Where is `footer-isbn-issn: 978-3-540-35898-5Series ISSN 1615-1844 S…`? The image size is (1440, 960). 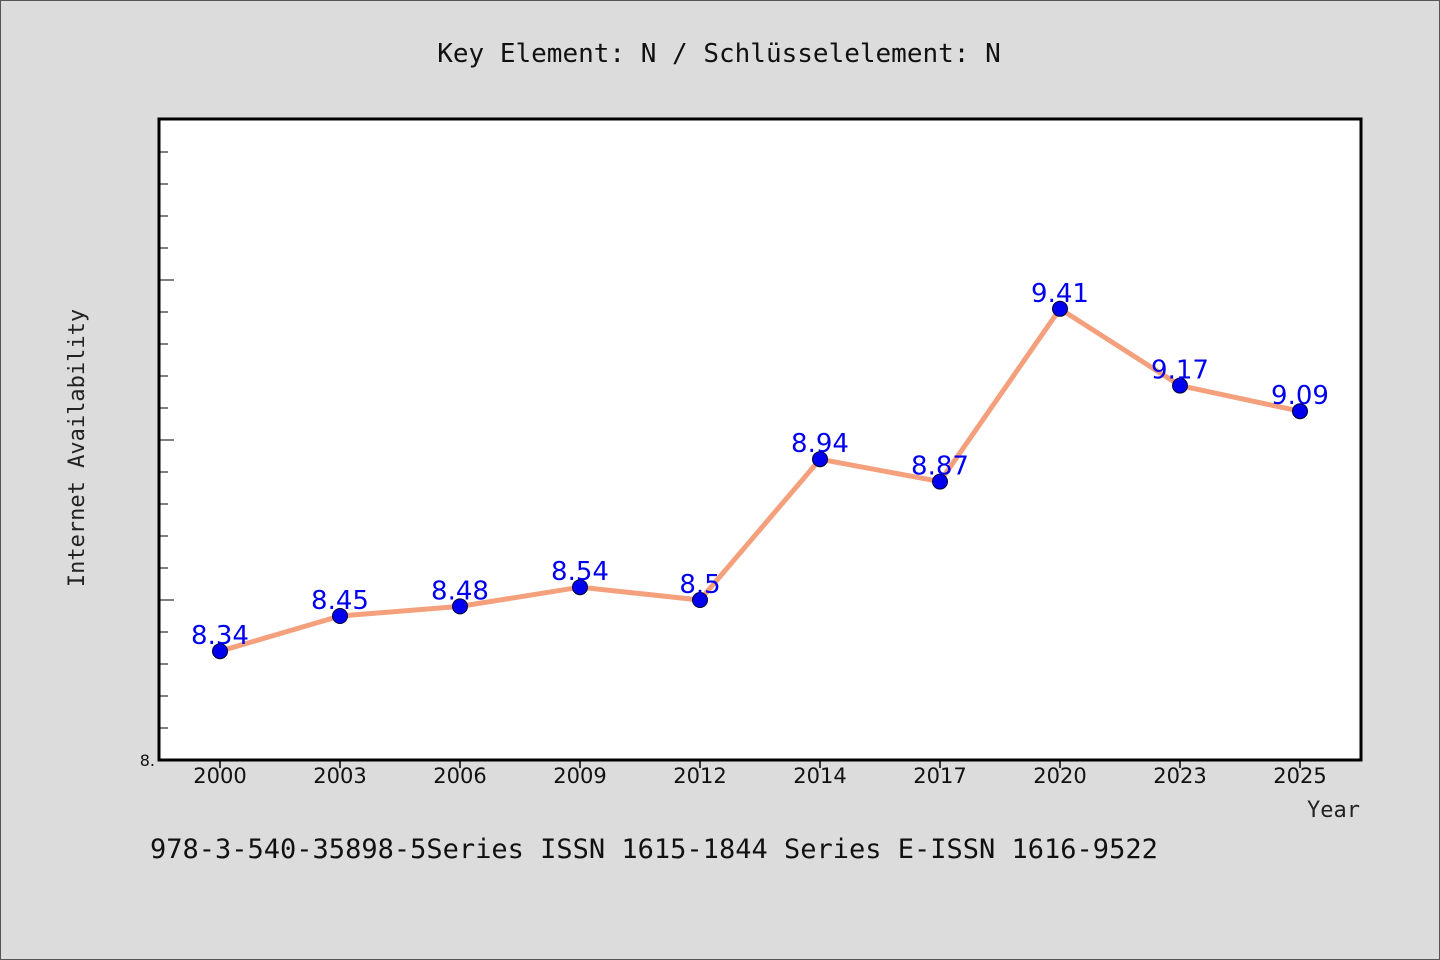 footer-isbn-issn: 978-3-540-35898-5Series ISSN 1615-1844 S… is located at coordinates (654, 849).